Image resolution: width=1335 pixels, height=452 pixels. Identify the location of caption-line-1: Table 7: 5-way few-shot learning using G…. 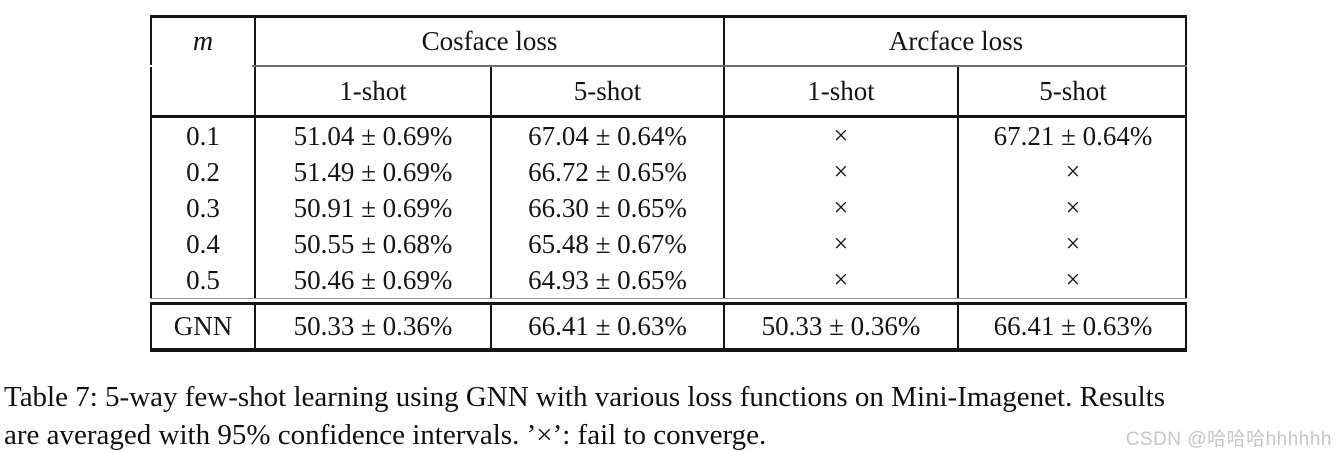
(585, 397).